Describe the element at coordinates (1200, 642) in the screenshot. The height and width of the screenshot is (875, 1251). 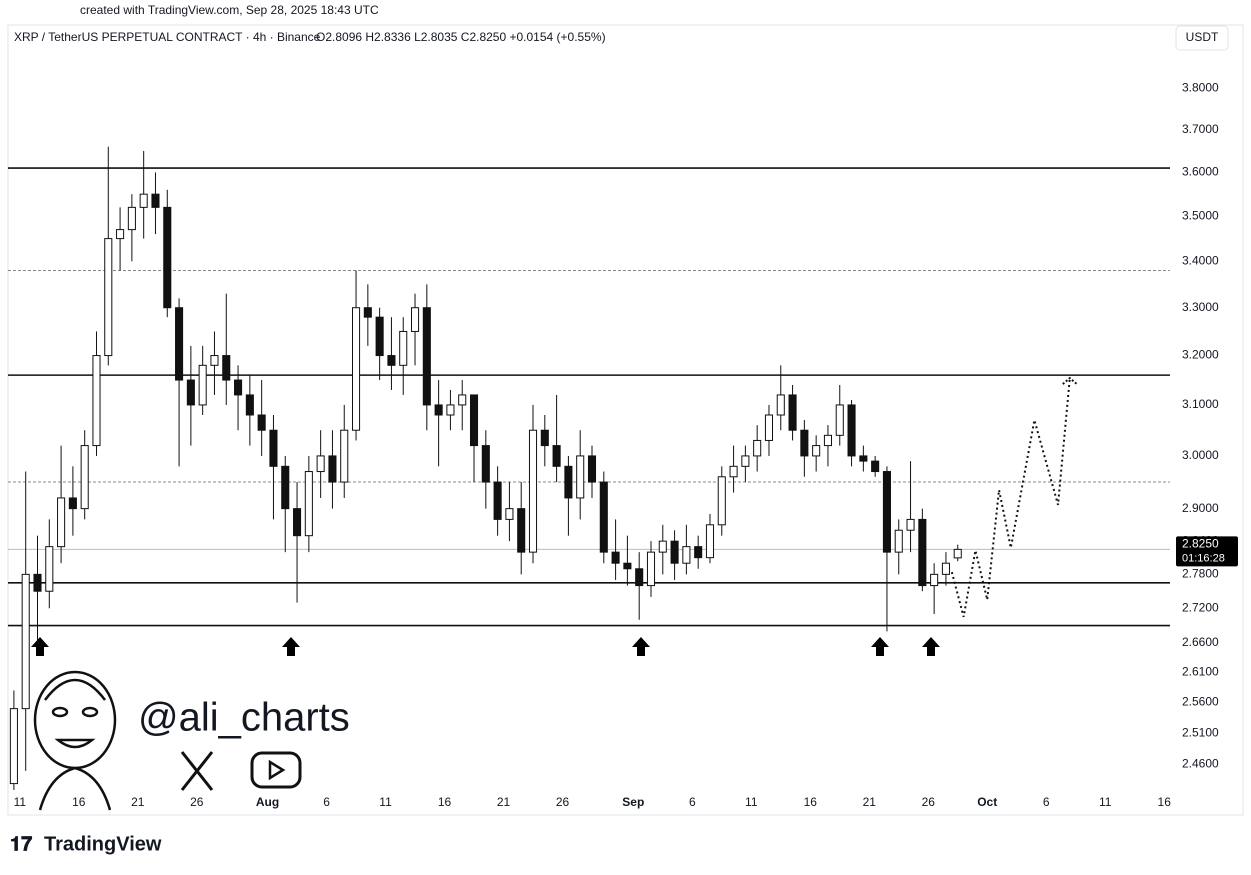
I see `y-tick-label: 2.6600` at that location.